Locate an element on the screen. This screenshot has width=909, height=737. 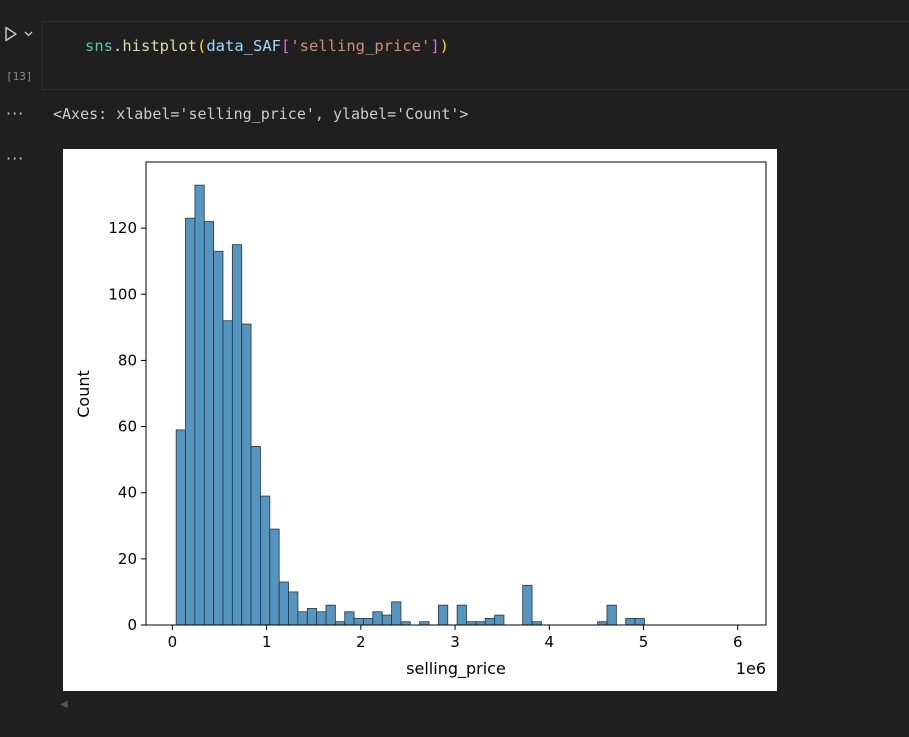
code-close-bracket: ] is located at coordinates (435, 46).